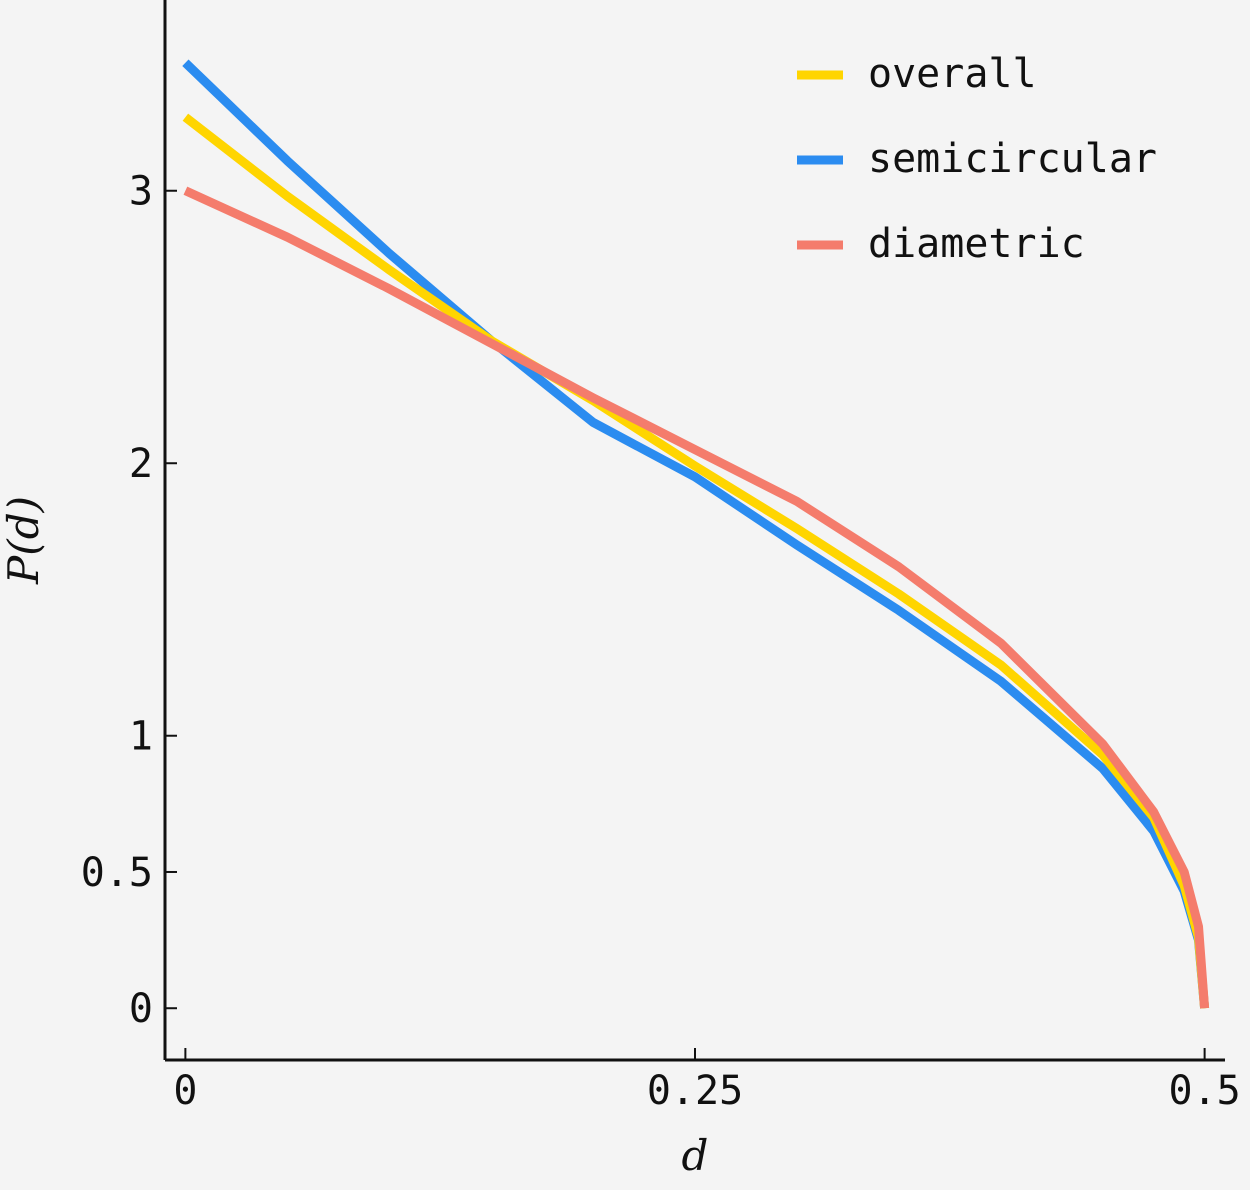 Image resolution: width=1250 pixels, height=1190 pixels. I want to click on y-tick-label: 2, so click(141, 464).